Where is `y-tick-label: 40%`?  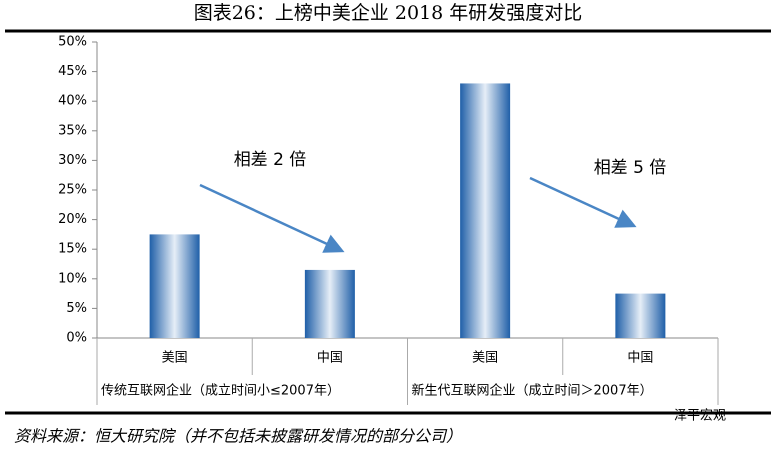 y-tick-label: 40% is located at coordinates (72, 101).